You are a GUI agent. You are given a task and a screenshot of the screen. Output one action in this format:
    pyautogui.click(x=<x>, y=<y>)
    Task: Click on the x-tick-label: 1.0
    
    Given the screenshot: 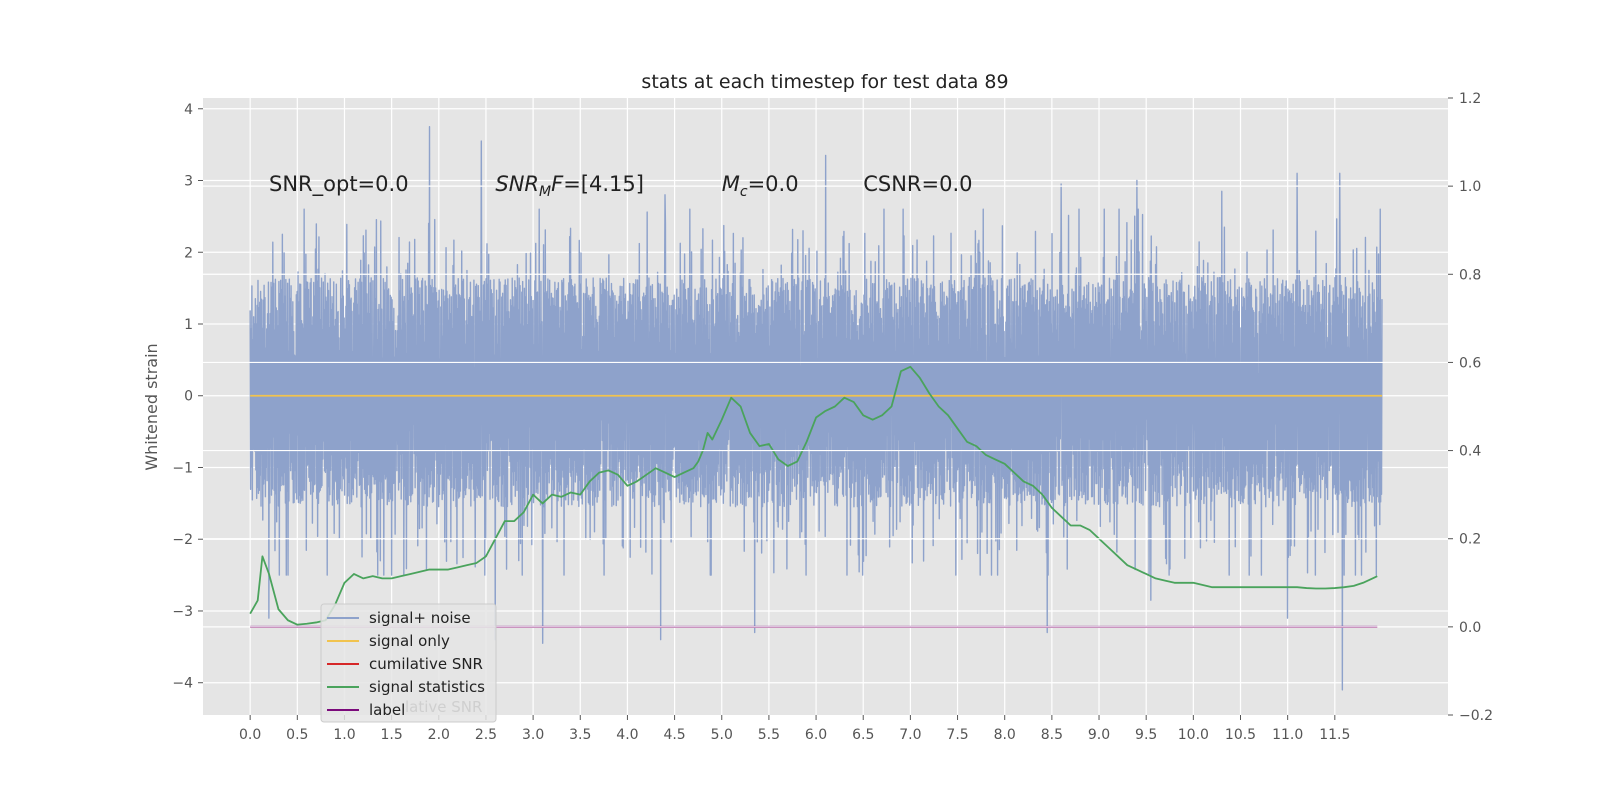 What is the action you would take?
    pyautogui.click(x=344, y=735)
    